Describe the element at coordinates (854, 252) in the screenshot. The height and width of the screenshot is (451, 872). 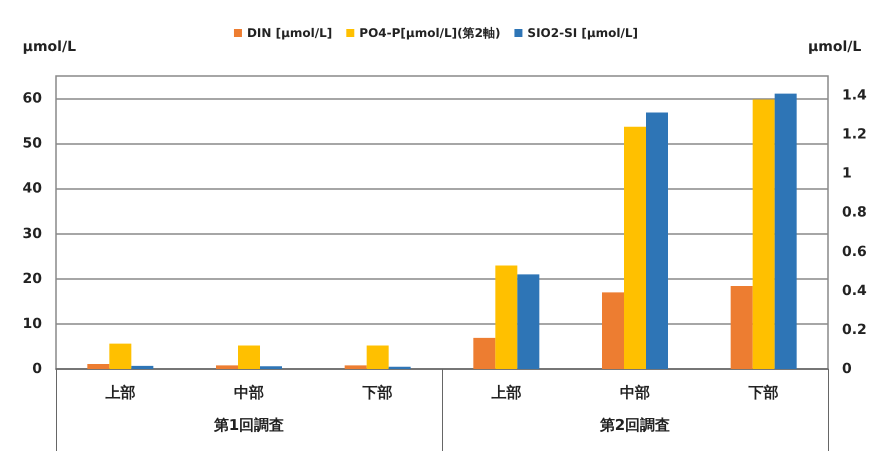
I see `y2-tick-label: 0.6` at that location.